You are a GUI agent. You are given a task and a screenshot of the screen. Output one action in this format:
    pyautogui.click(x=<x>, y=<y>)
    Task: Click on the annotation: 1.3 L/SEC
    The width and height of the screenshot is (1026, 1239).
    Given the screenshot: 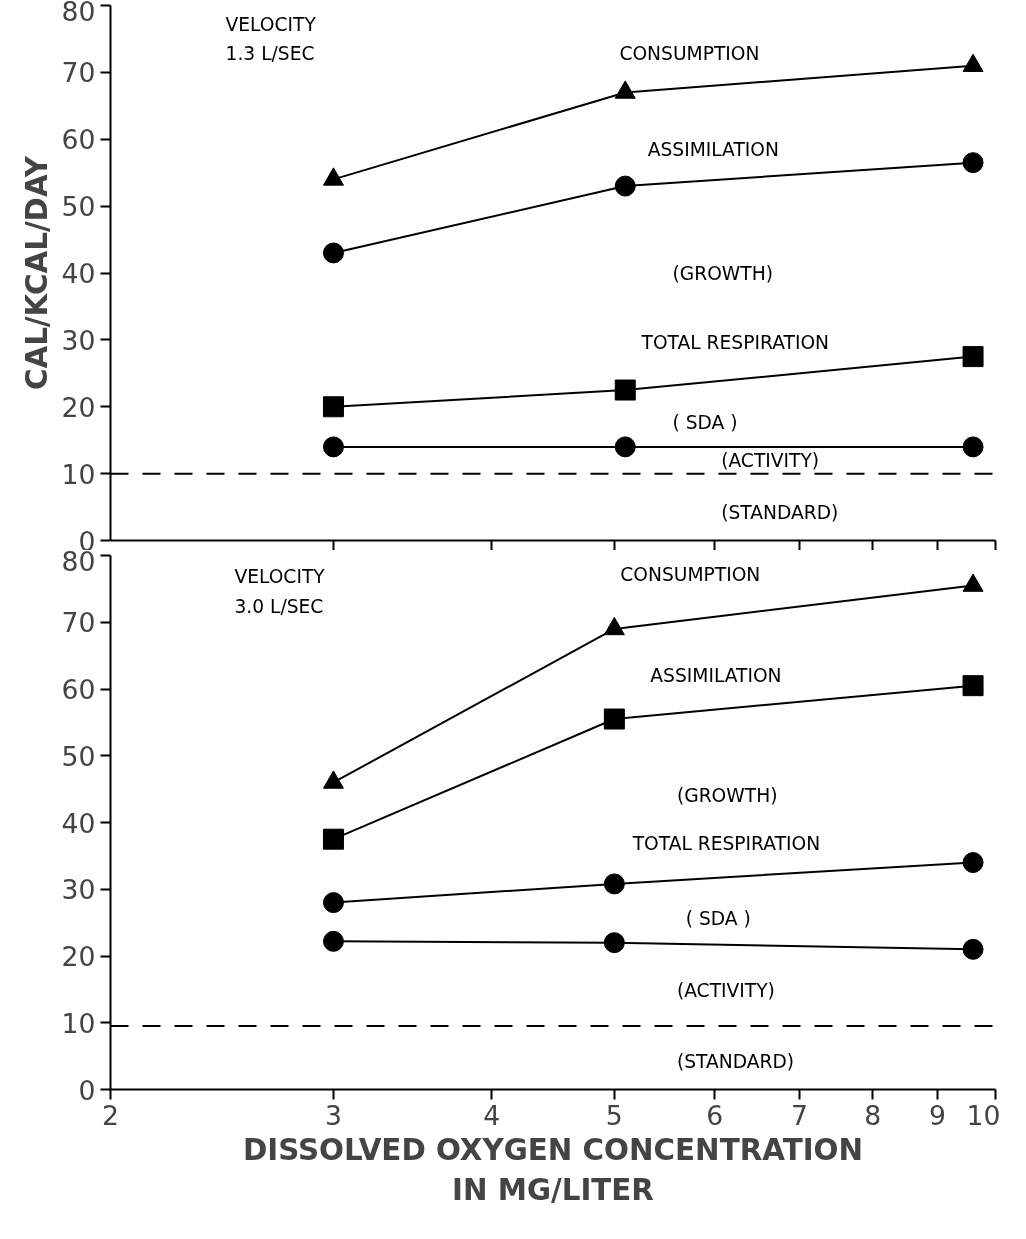 What is the action you would take?
    pyautogui.click(x=270, y=54)
    